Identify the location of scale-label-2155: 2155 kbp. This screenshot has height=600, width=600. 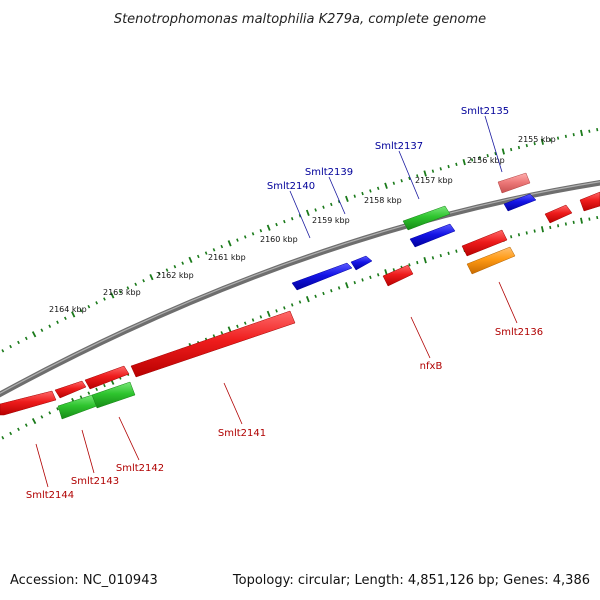
(537, 139).